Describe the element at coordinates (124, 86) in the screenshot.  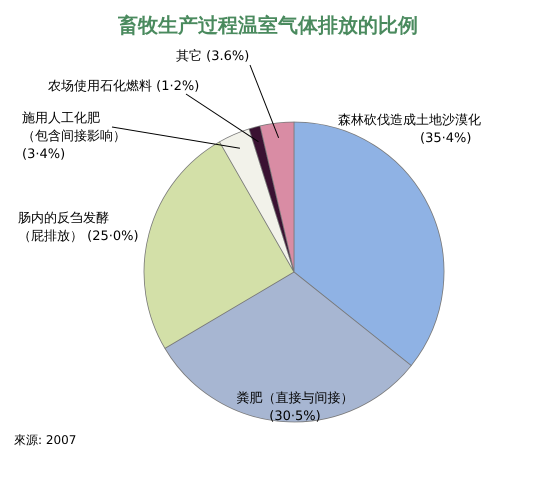
I see `slice-label: 农场使用石化燃料 (1·2%)` at that location.